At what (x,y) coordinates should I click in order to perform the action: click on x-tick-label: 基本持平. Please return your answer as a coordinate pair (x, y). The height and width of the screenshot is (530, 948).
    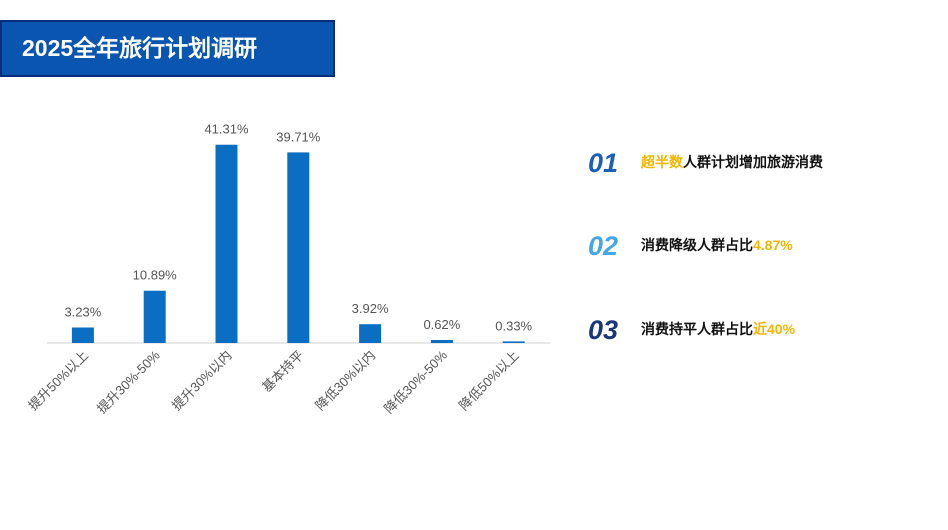
    Looking at the image, I should click on (282, 371).